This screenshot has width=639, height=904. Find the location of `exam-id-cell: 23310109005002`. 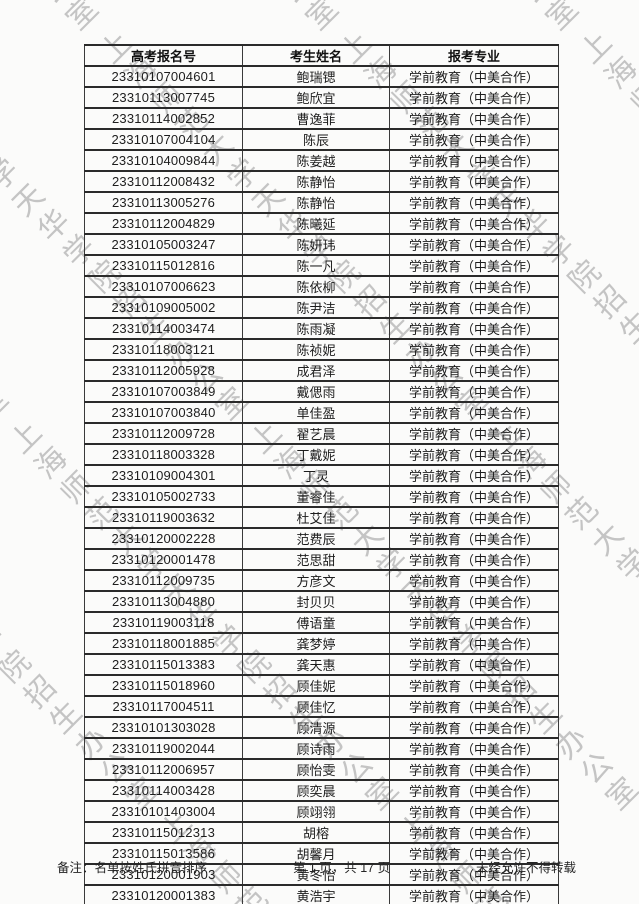

exam-id-cell: 23310109005002 is located at coordinates (163, 307).